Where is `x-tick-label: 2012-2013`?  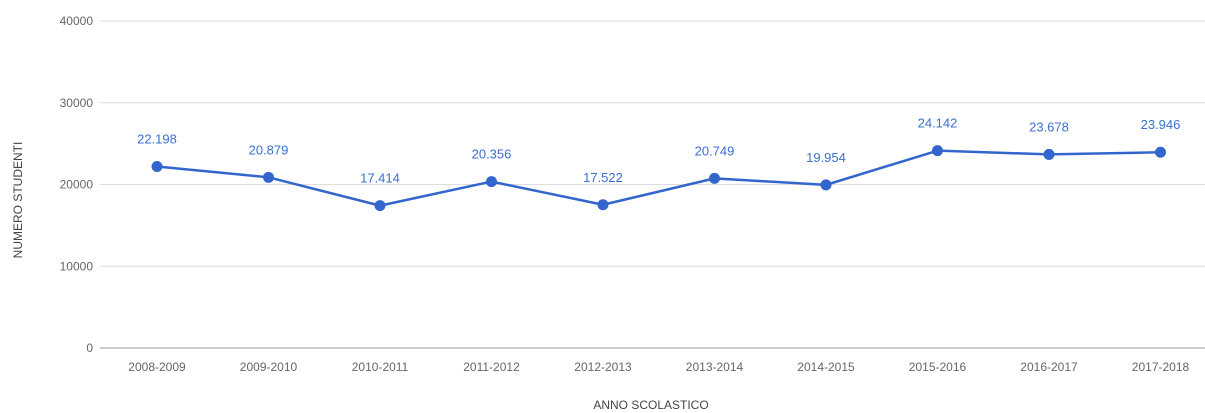 x-tick-label: 2012-2013 is located at coordinates (603, 367).